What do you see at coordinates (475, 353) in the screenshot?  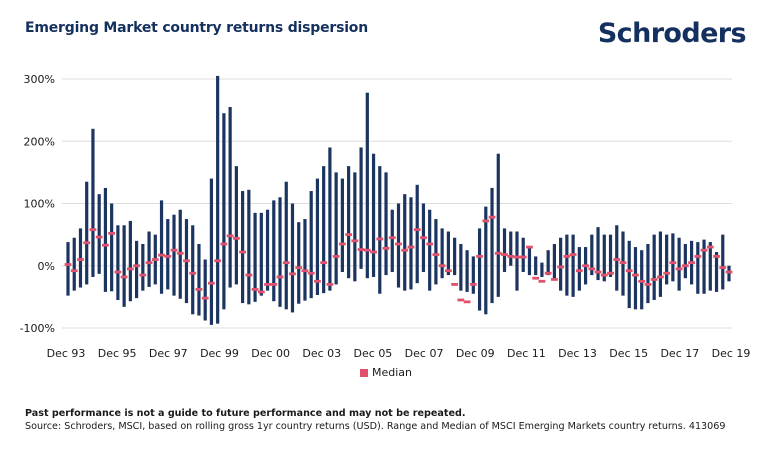 I see `x-tick-label: Dec 09` at bounding box center [475, 353].